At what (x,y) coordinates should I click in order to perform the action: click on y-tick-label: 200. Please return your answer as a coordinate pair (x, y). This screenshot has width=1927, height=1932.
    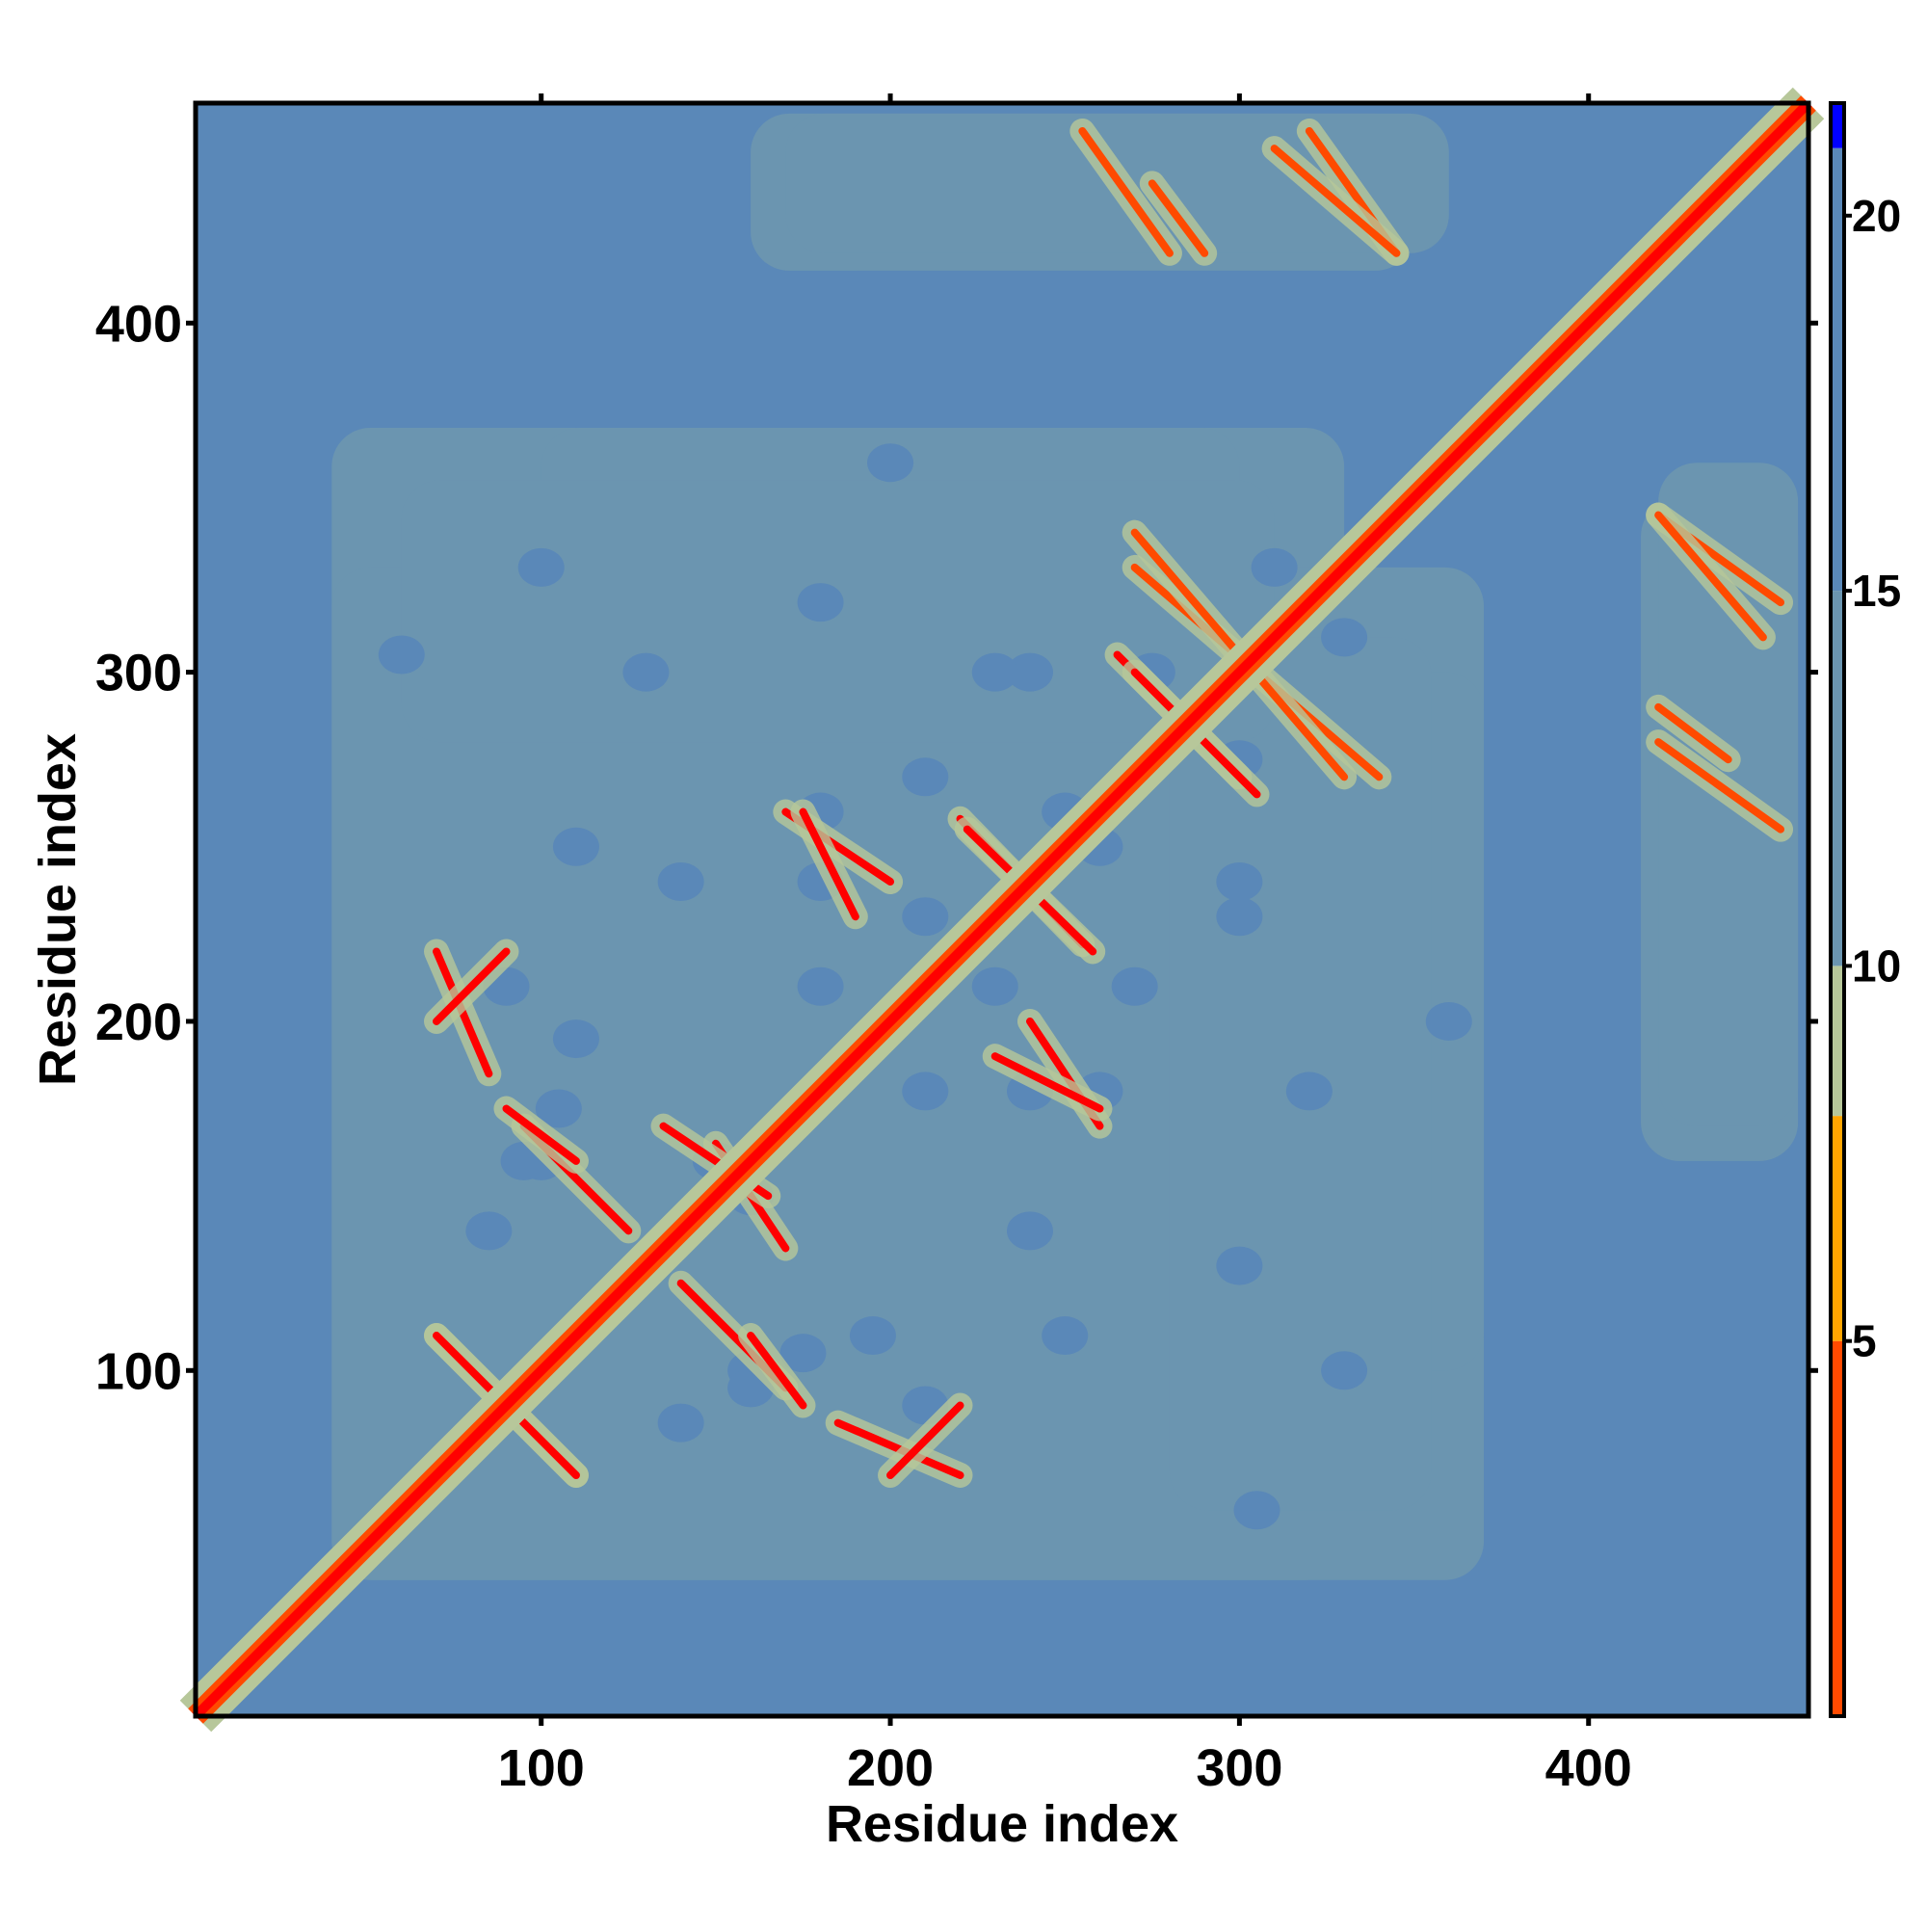
    Looking at the image, I should click on (138, 1022).